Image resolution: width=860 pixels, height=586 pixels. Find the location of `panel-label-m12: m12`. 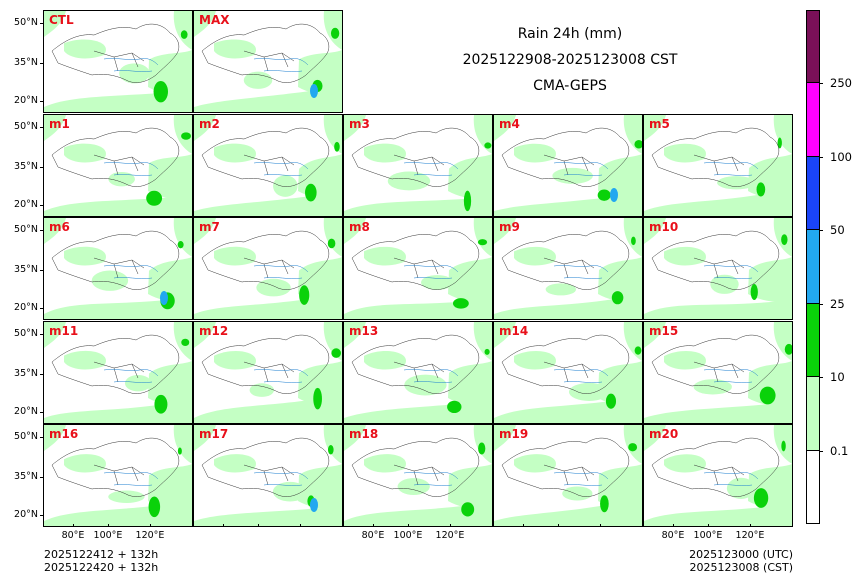

panel-label-m12: m12 is located at coordinates (214, 330).